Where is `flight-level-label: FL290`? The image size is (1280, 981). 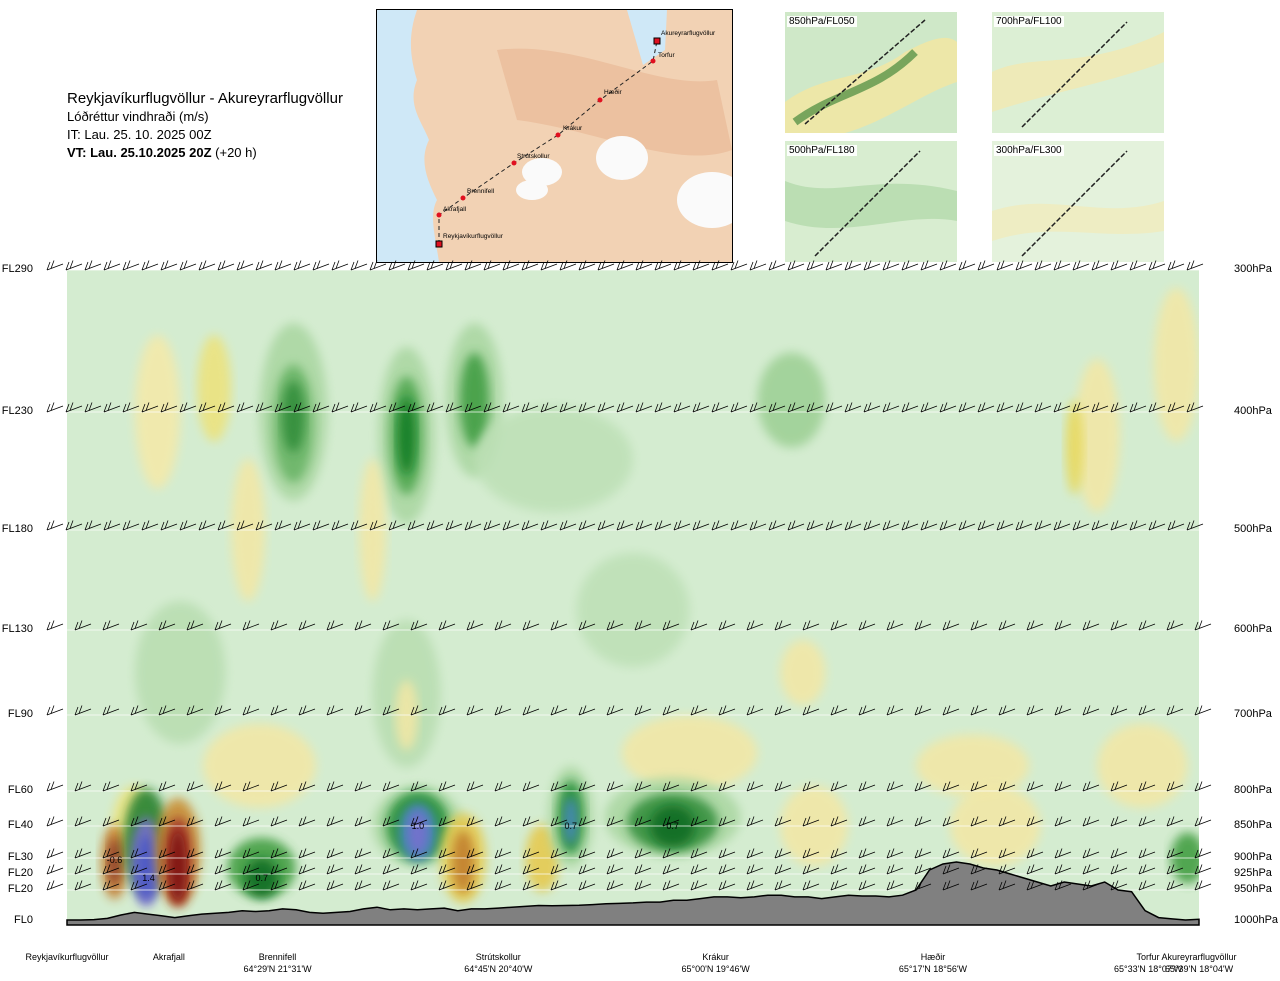 flight-level-label: FL290 is located at coordinates (17, 269).